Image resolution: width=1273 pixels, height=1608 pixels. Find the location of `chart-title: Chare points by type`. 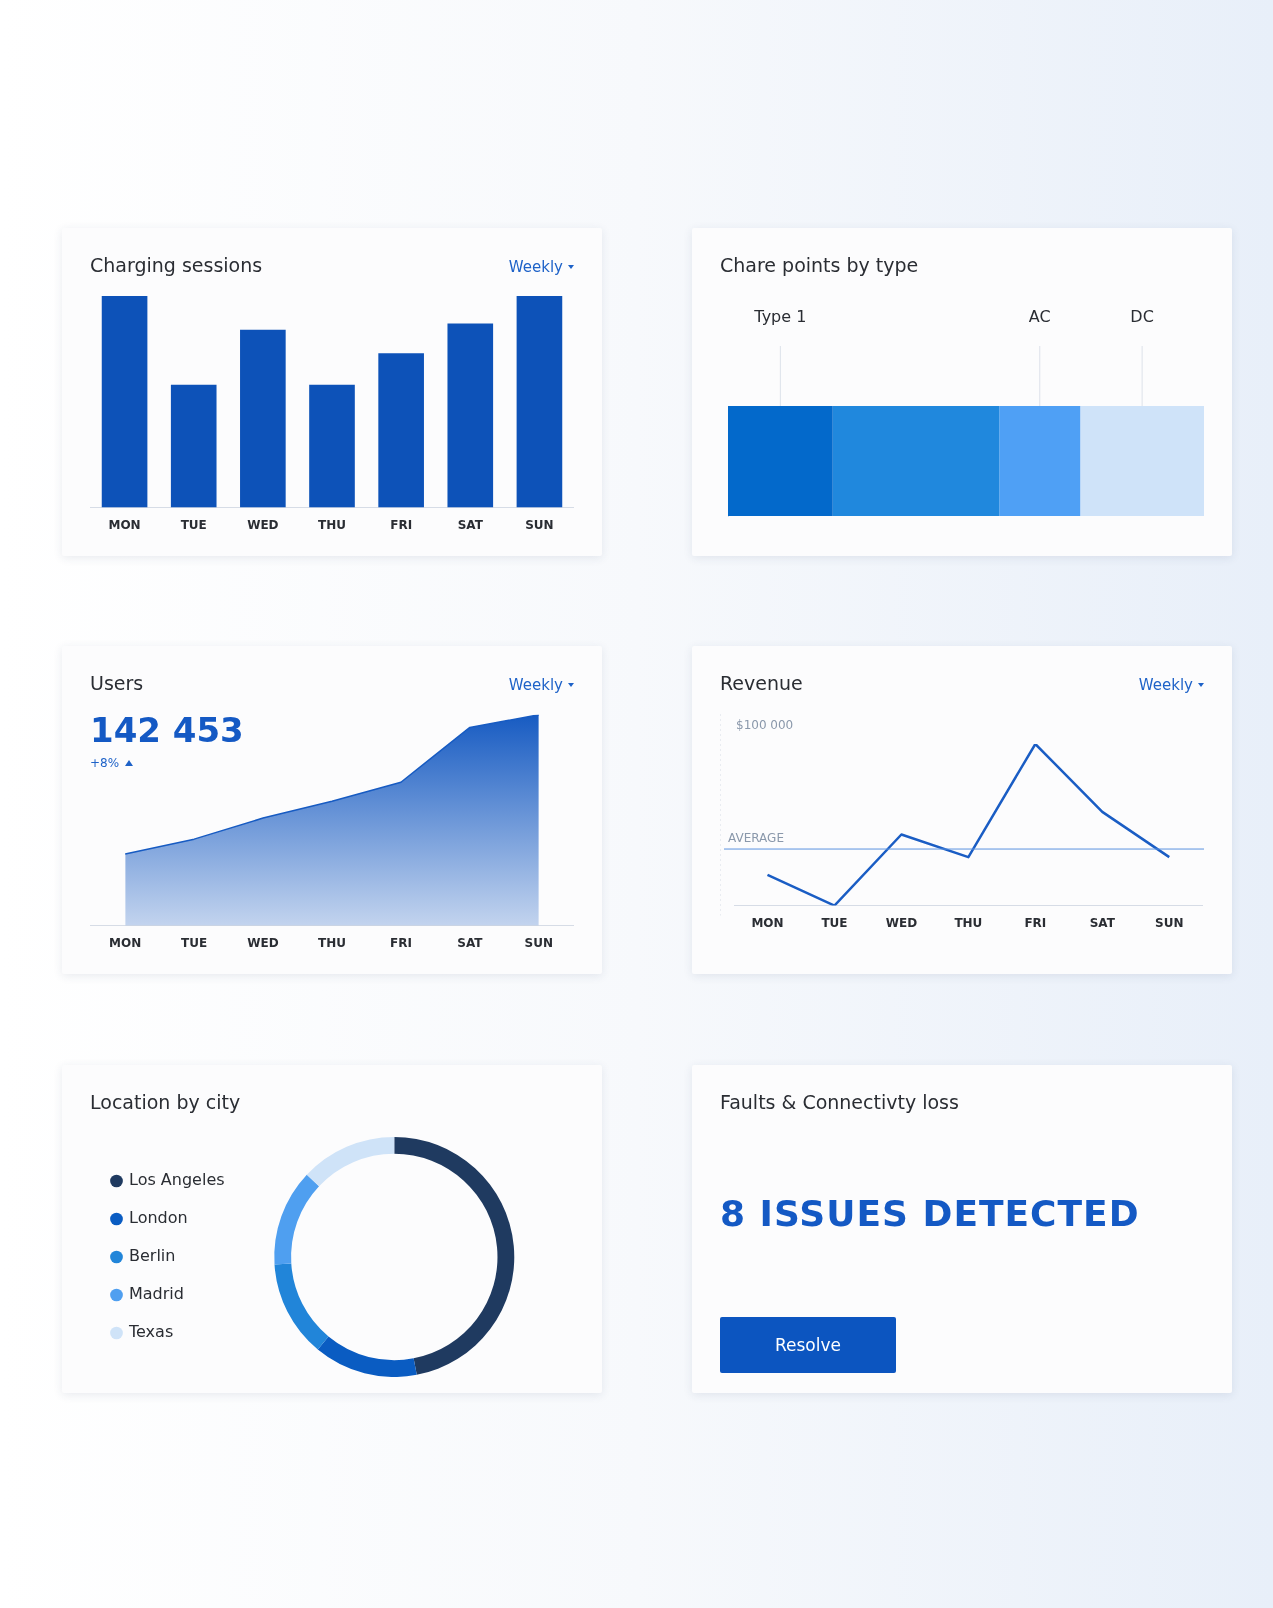

chart-title: Chare points by type is located at coordinates (819, 265).